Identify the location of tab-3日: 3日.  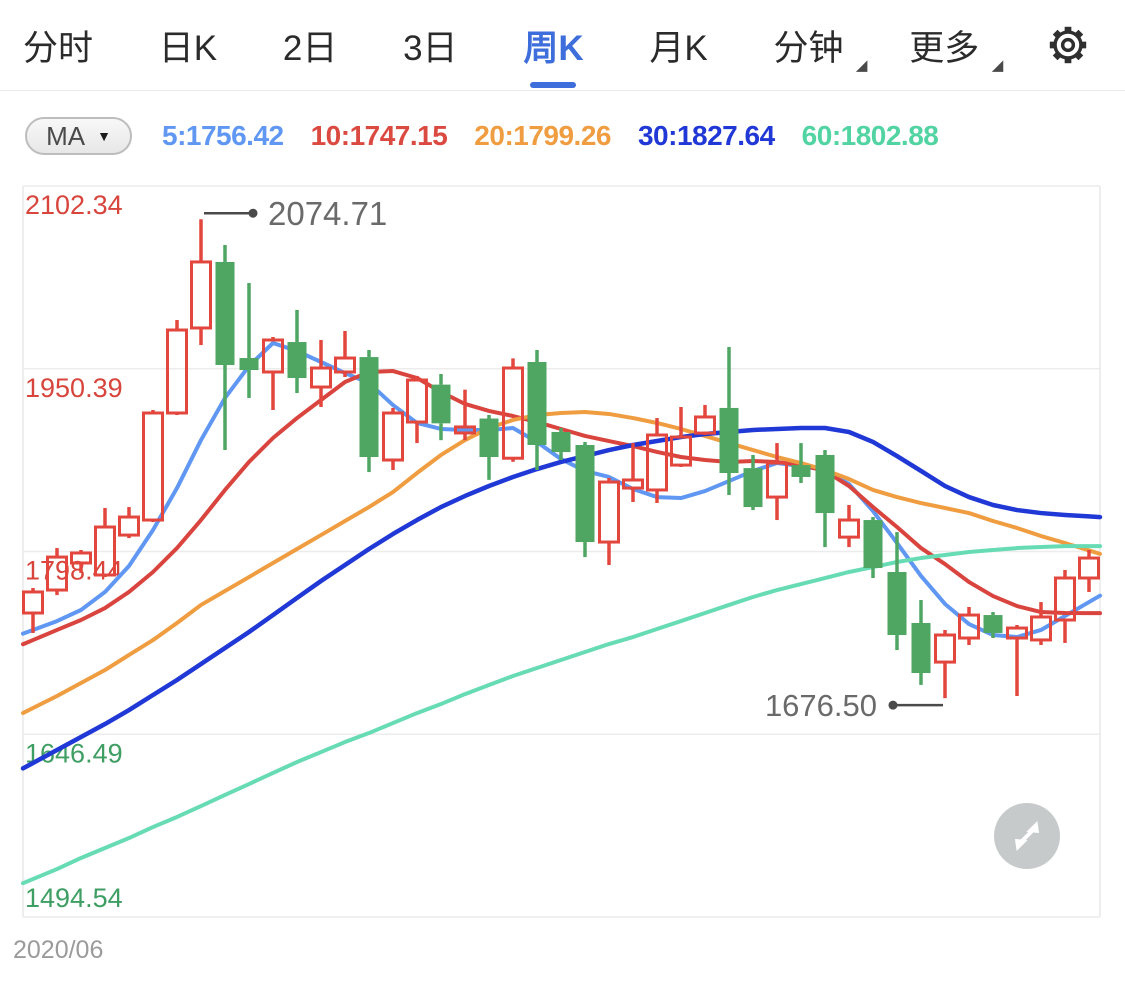
(430, 45).